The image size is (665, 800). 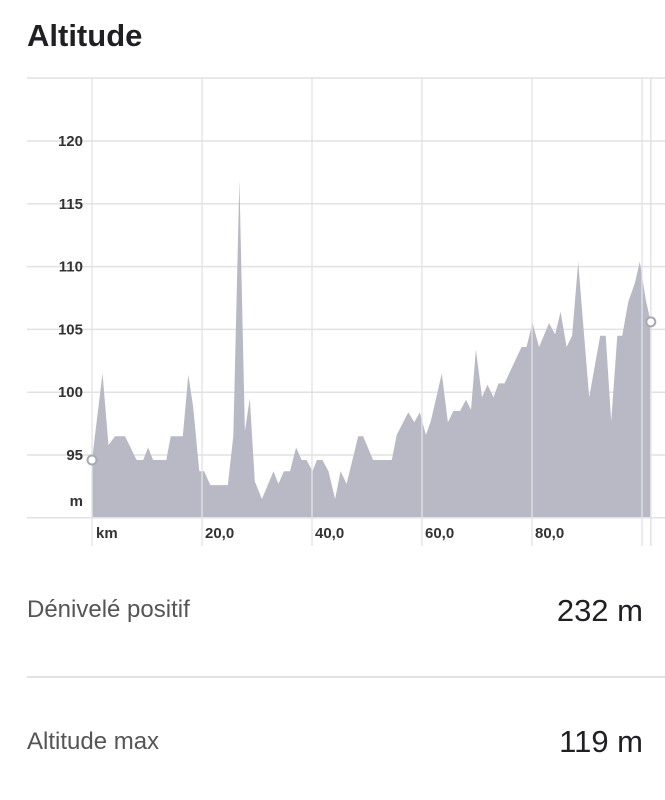 What do you see at coordinates (219, 533) in the screenshot?
I see `x-tick-label: 20,0` at bounding box center [219, 533].